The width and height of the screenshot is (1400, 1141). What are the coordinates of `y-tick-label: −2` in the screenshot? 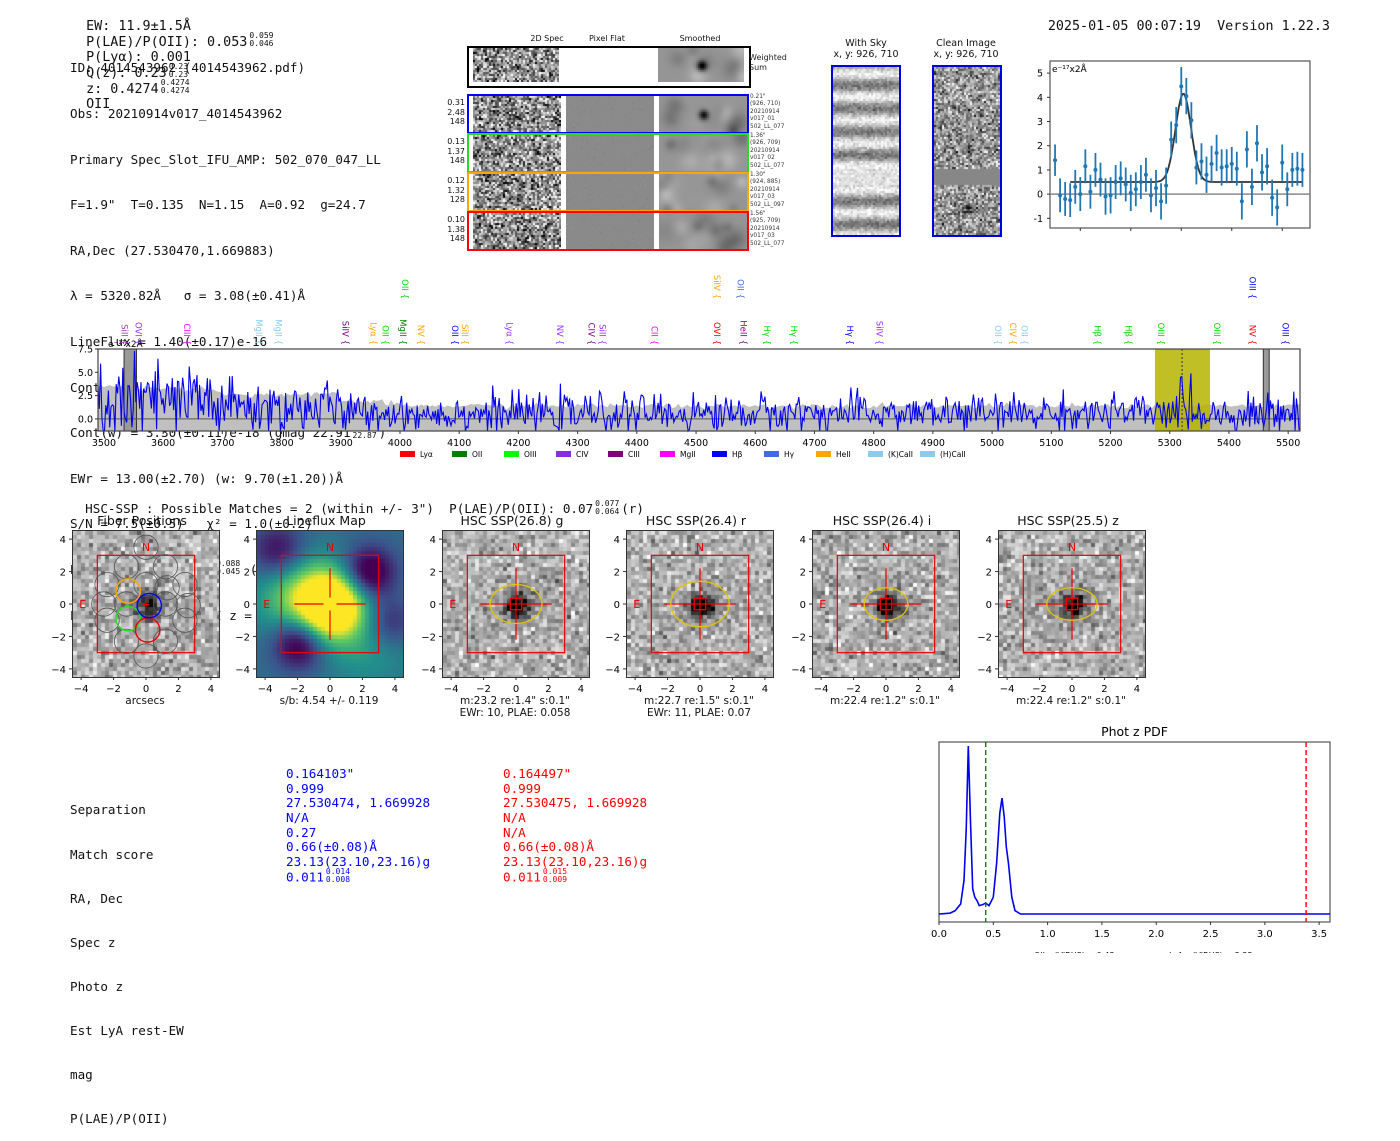 It's located at (242, 637).